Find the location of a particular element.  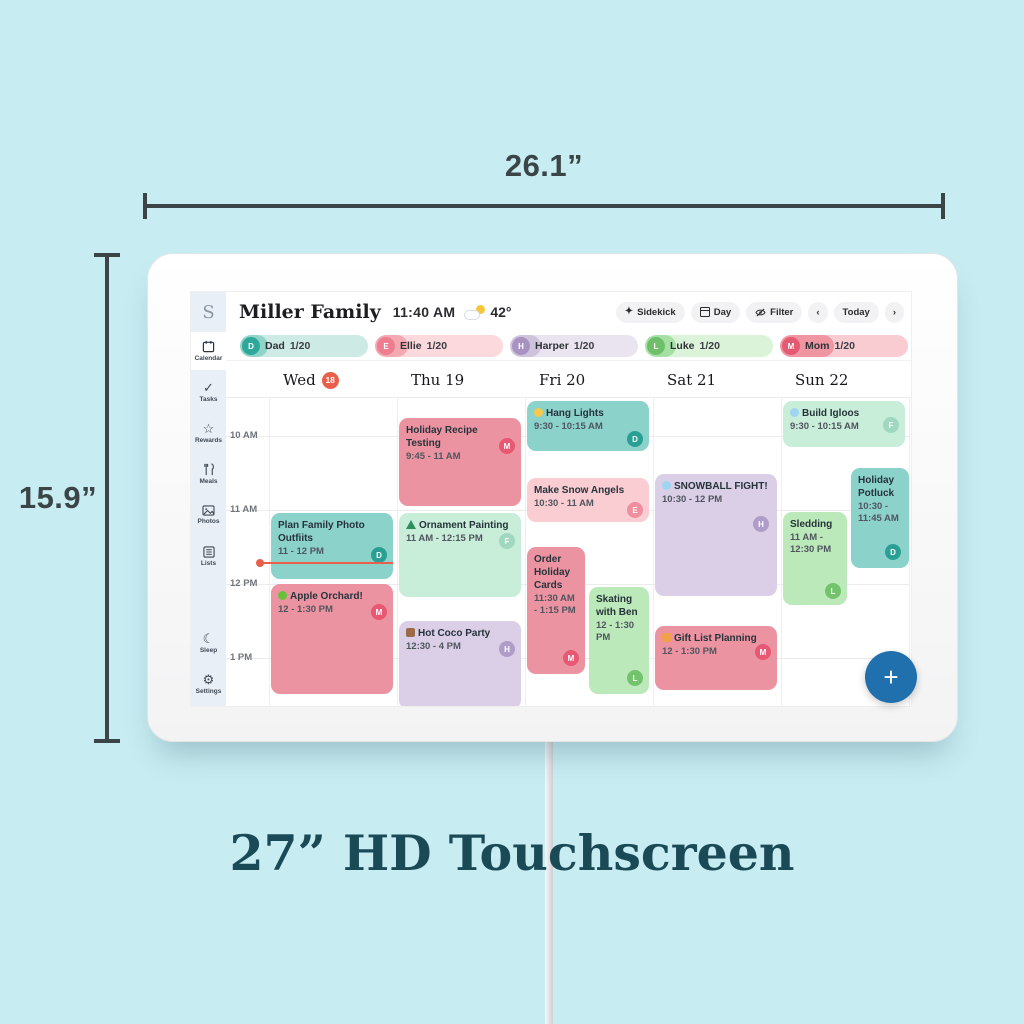

height-dimension-label: 15.9” is located at coordinates (58, 497).